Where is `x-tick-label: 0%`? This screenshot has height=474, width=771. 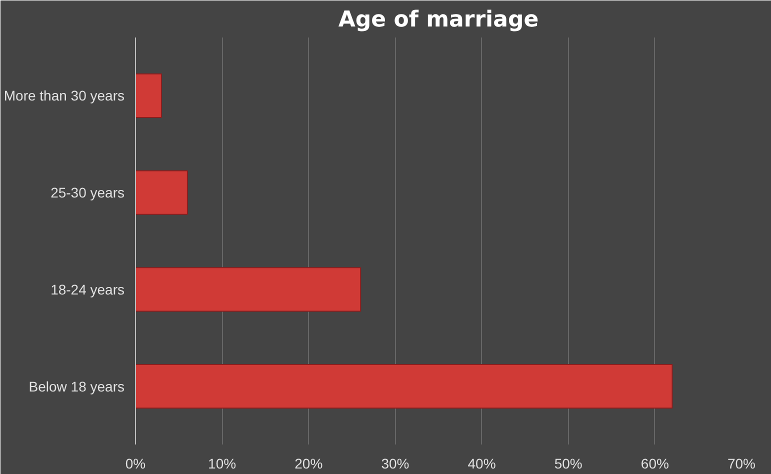 x-tick-label: 0% is located at coordinates (135, 464).